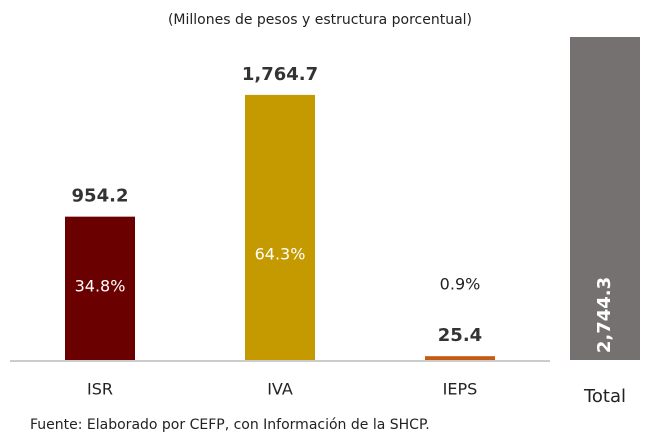 This screenshot has height=436, width=667. I want to click on value-label: 25.4, so click(460, 335).